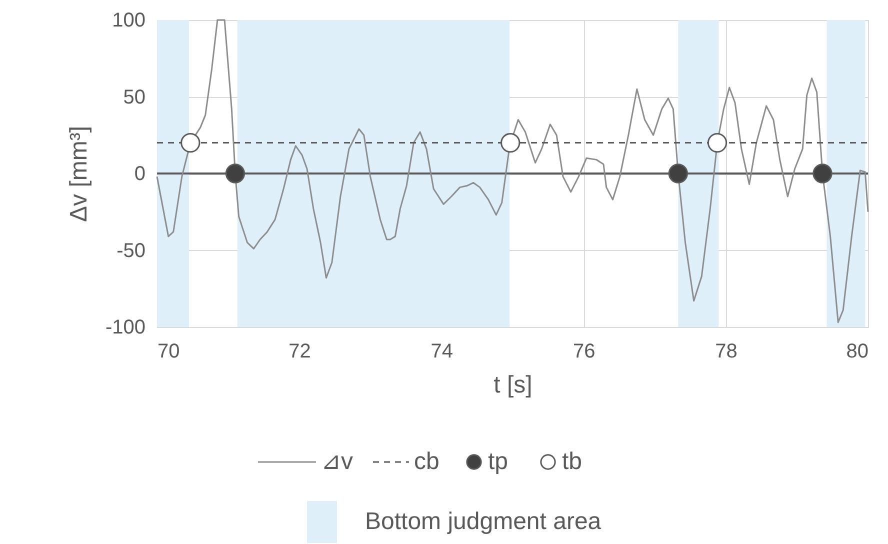 Image resolution: width=888 pixels, height=544 pixels. What do you see at coordinates (483, 521) in the screenshot?
I see `legend-label: Bottom judgment area` at bounding box center [483, 521].